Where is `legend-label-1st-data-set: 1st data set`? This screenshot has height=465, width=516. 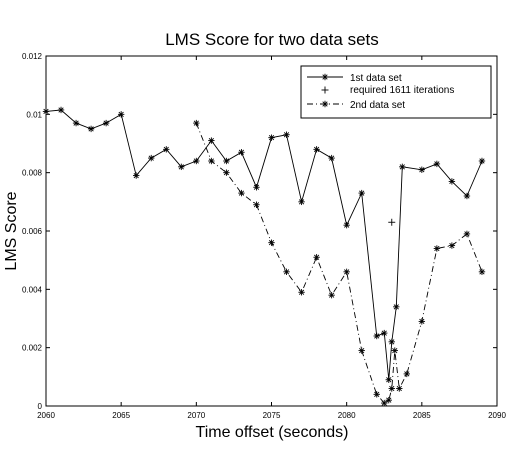
legend-label-1st-data-set: 1st data set is located at coordinates (376, 78).